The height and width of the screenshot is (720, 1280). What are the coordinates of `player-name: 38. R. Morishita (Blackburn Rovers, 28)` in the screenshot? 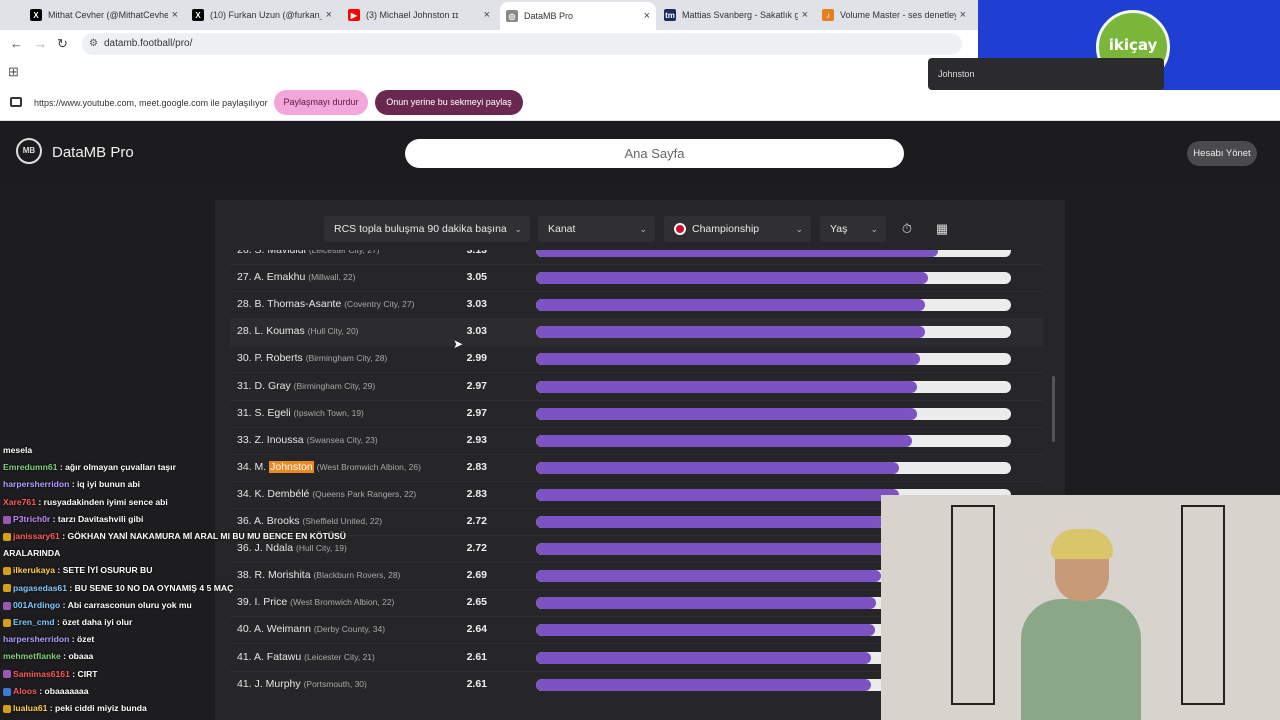 It's located at (318, 575).